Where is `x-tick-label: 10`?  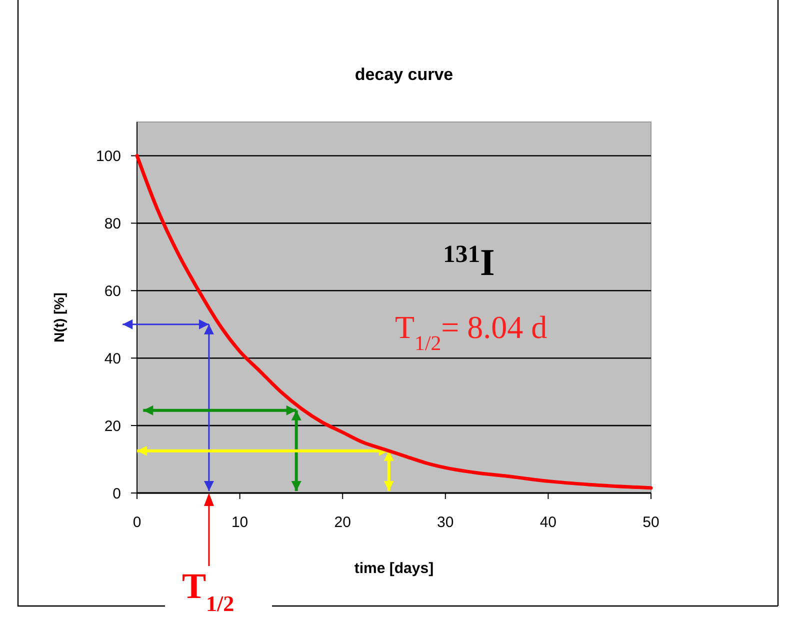
x-tick-label: 10 is located at coordinates (239, 522).